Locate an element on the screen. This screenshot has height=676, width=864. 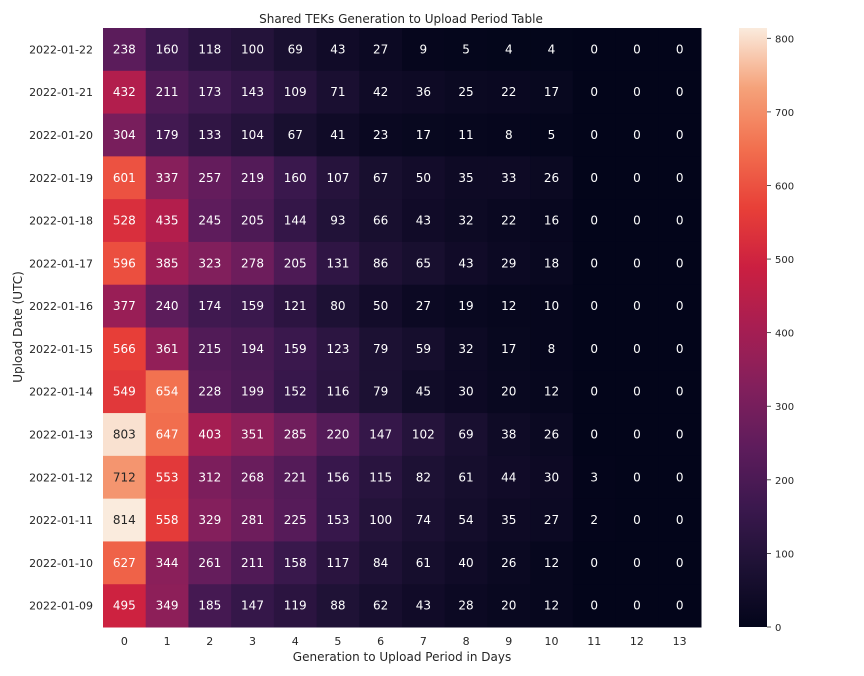
cell-value-label: 566 is located at coordinates (124, 349).